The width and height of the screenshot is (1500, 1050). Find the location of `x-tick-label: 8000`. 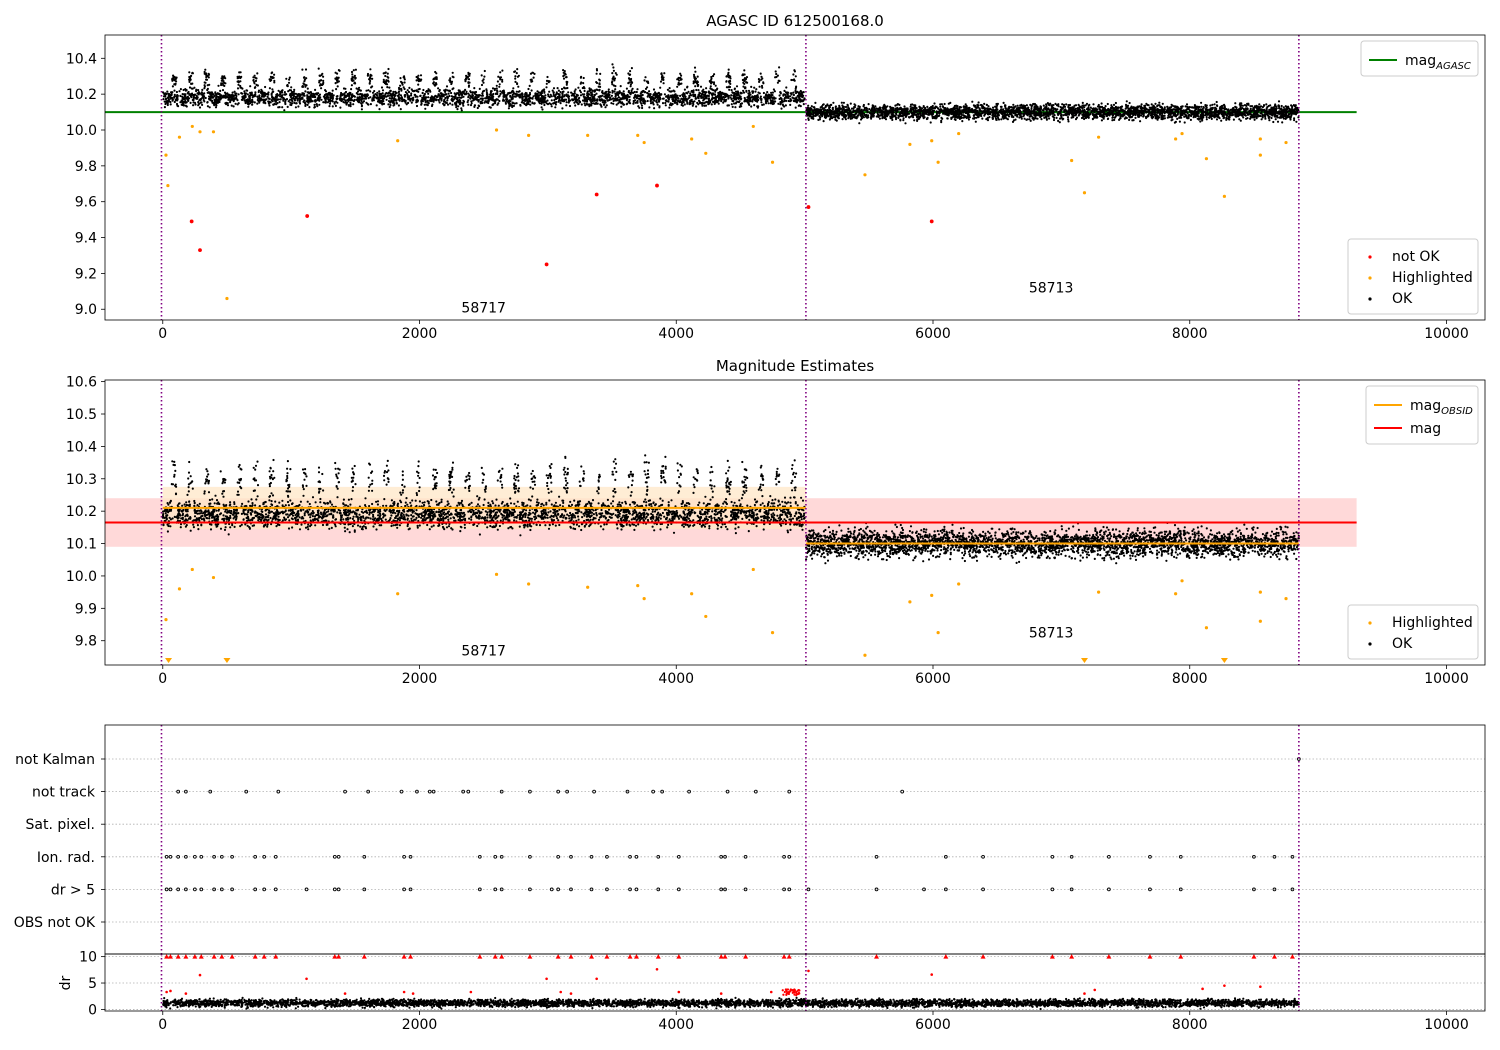

x-tick-label: 8000 is located at coordinates (1190, 1025).